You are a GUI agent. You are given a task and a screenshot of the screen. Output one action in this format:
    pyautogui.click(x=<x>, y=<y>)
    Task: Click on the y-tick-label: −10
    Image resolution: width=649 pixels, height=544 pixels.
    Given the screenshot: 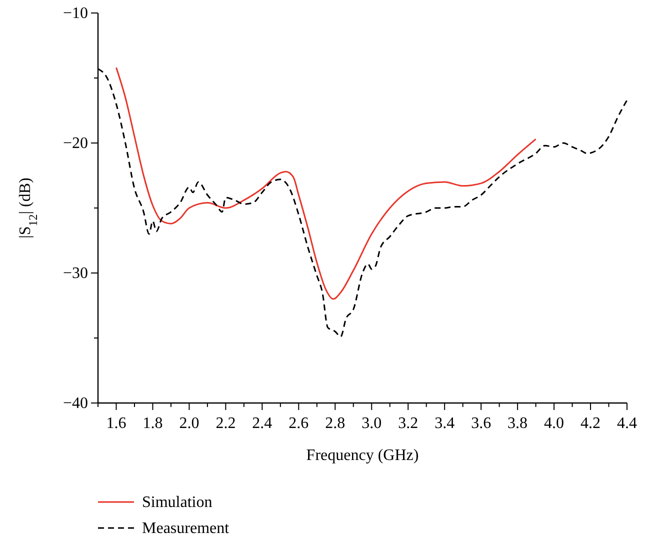 What is the action you would take?
    pyautogui.click(x=75, y=13)
    